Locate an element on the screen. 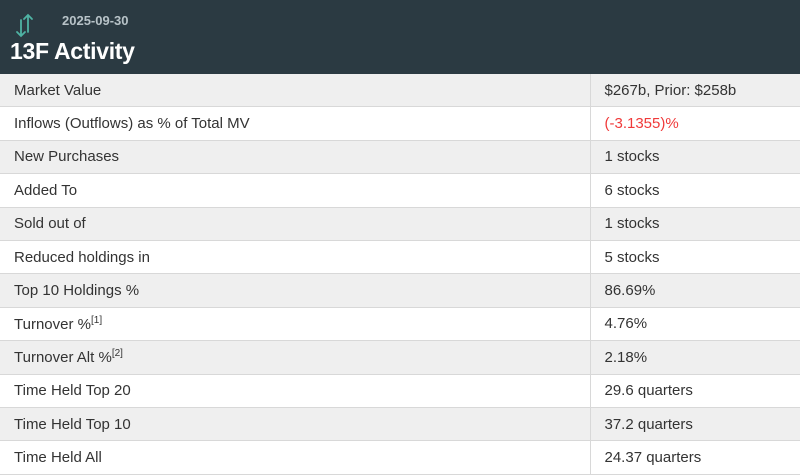 This screenshot has height=476, width=800. row-label: Time Held All is located at coordinates (295, 457).